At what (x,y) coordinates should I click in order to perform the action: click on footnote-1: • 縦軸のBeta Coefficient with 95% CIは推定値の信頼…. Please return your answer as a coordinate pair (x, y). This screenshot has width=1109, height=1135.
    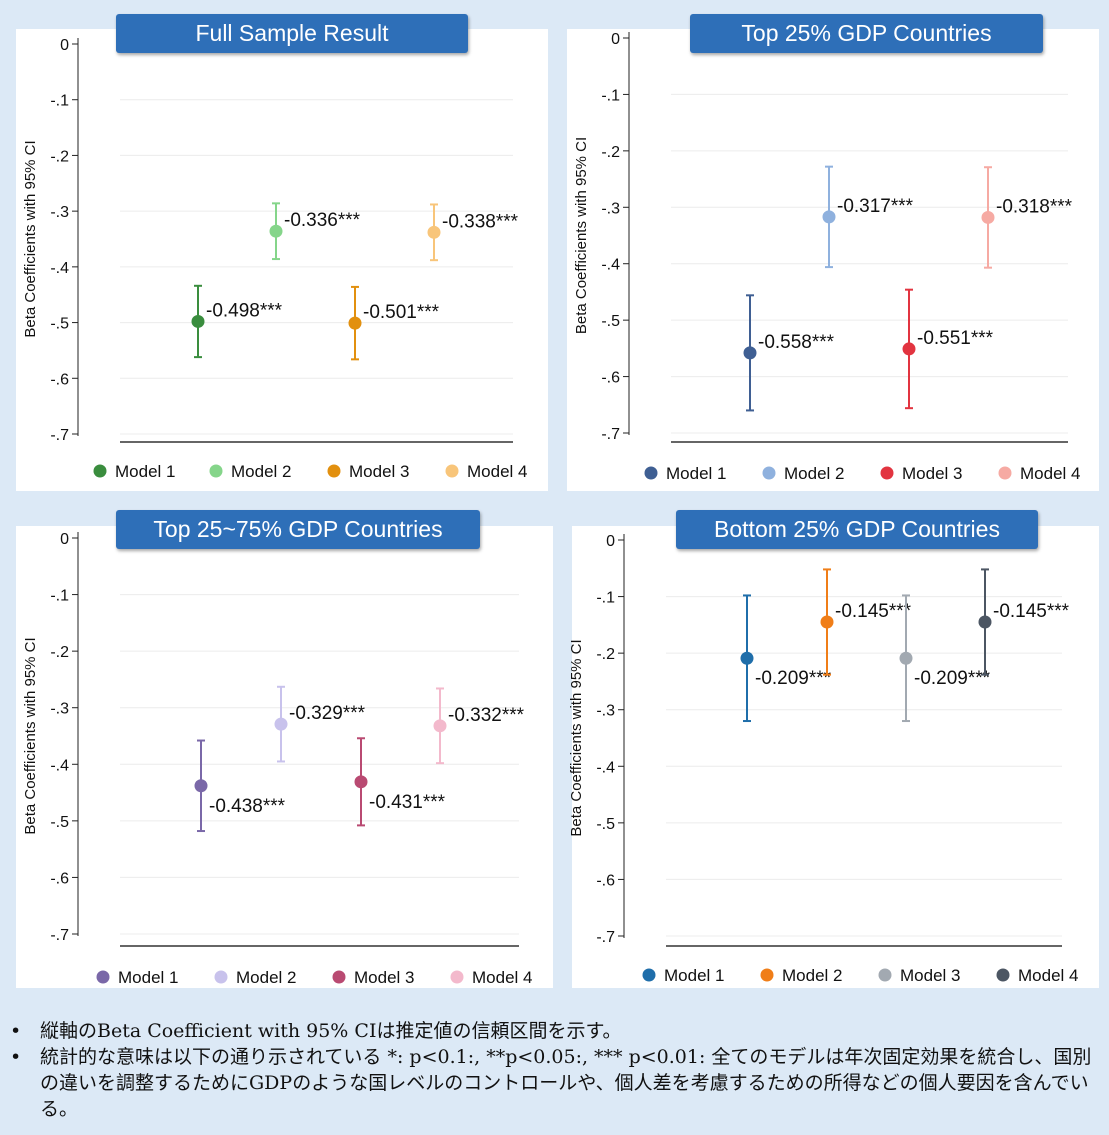
    Looking at the image, I should click on (555, 1031).